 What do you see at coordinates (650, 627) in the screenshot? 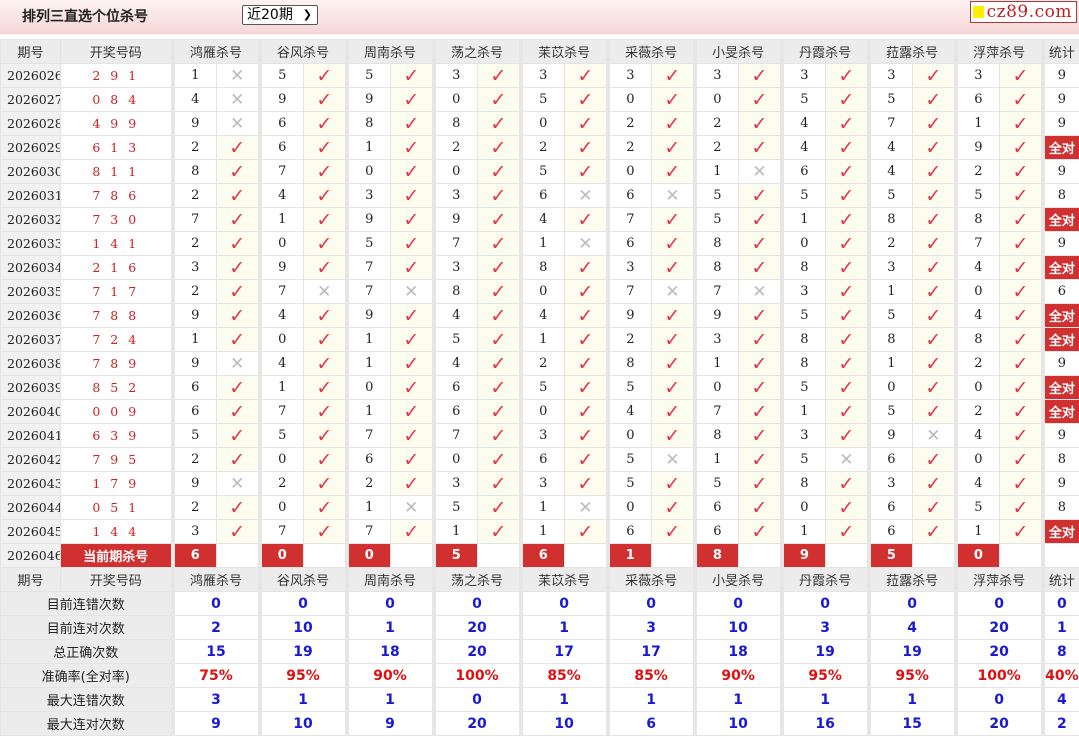
I see `stats-value: 3` at bounding box center [650, 627].